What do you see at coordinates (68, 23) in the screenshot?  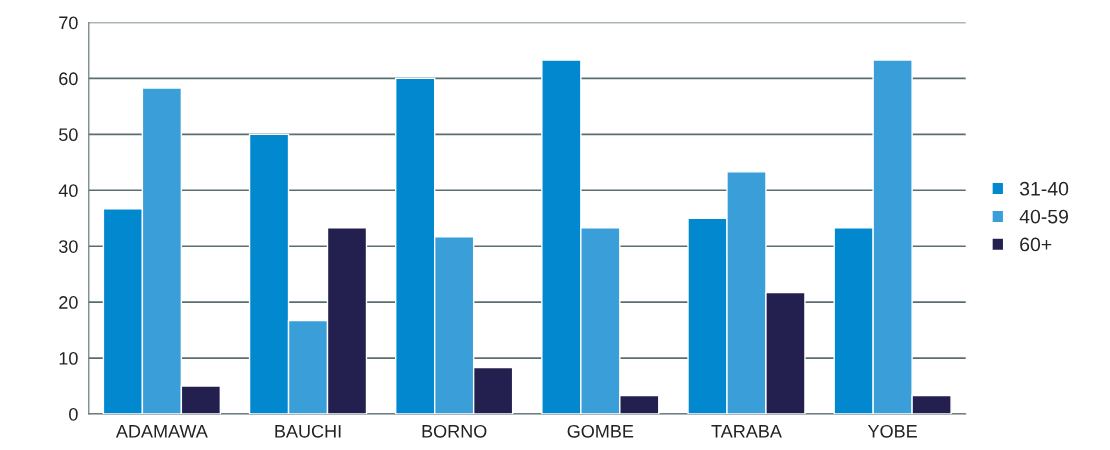 I see `y-tick-label: 70` at bounding box center [68, 23].